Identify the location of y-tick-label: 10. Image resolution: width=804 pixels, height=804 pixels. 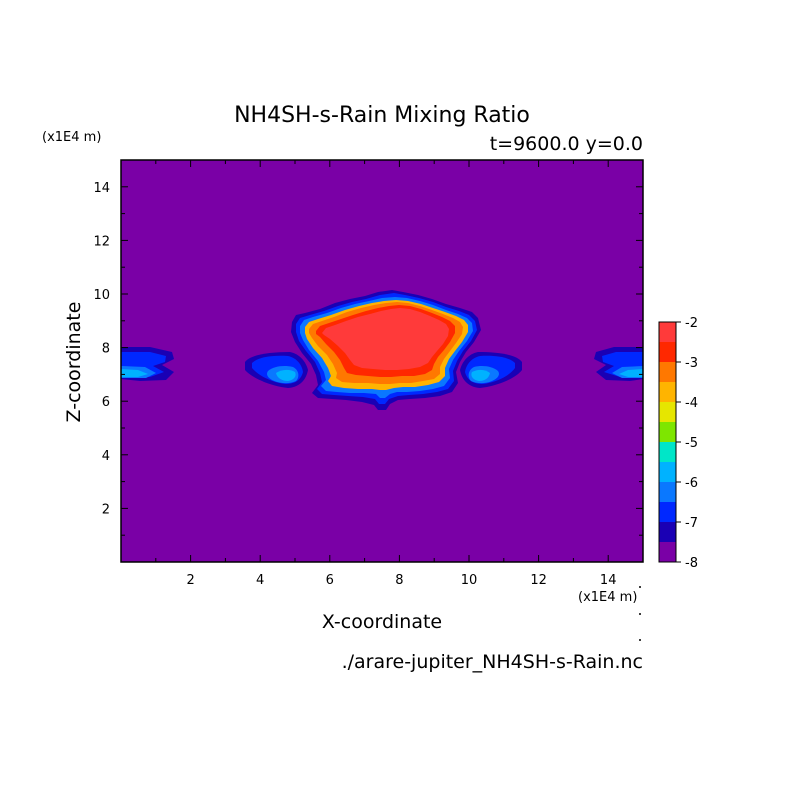
(101, 295).